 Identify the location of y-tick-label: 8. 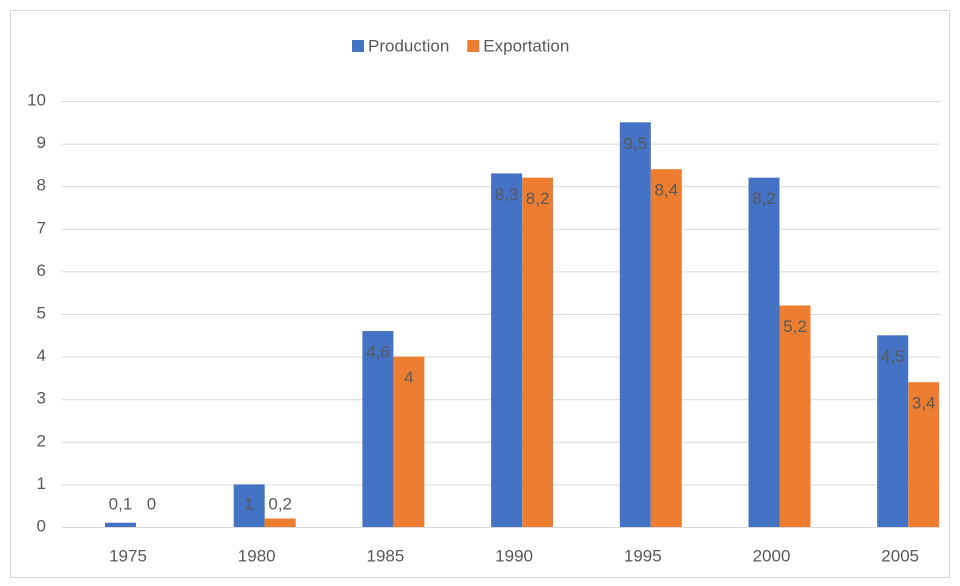
(41, 185).